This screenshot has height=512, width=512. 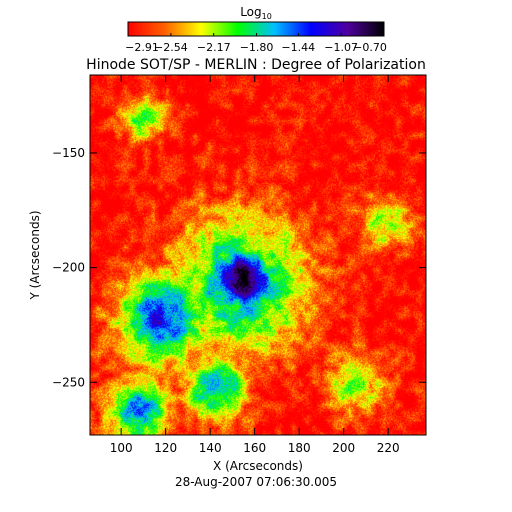 What do you see at coordinates (68, 382) in the screenshot?
I see `y-tick-label: −250` at bounding box center [68, 382].